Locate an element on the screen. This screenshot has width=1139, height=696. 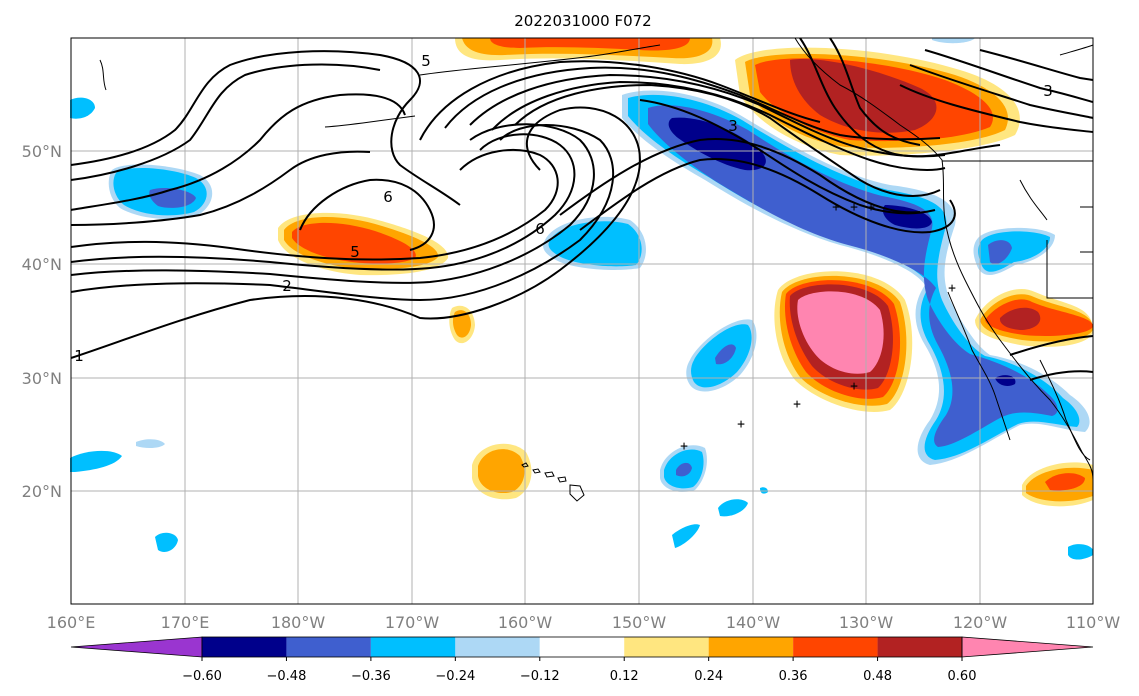
colorbar-label: 0.60 is located at coordinates (962, 676).